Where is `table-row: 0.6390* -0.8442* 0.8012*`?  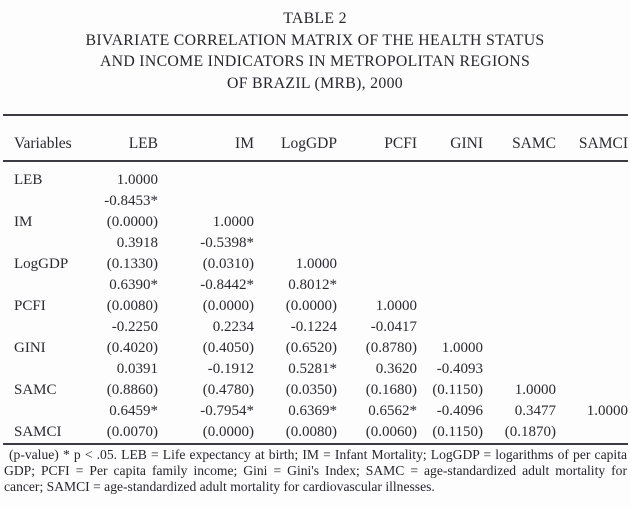 table-row: 0.6390* -0.8442* 0.8012* is located at coordinates (315, 285).